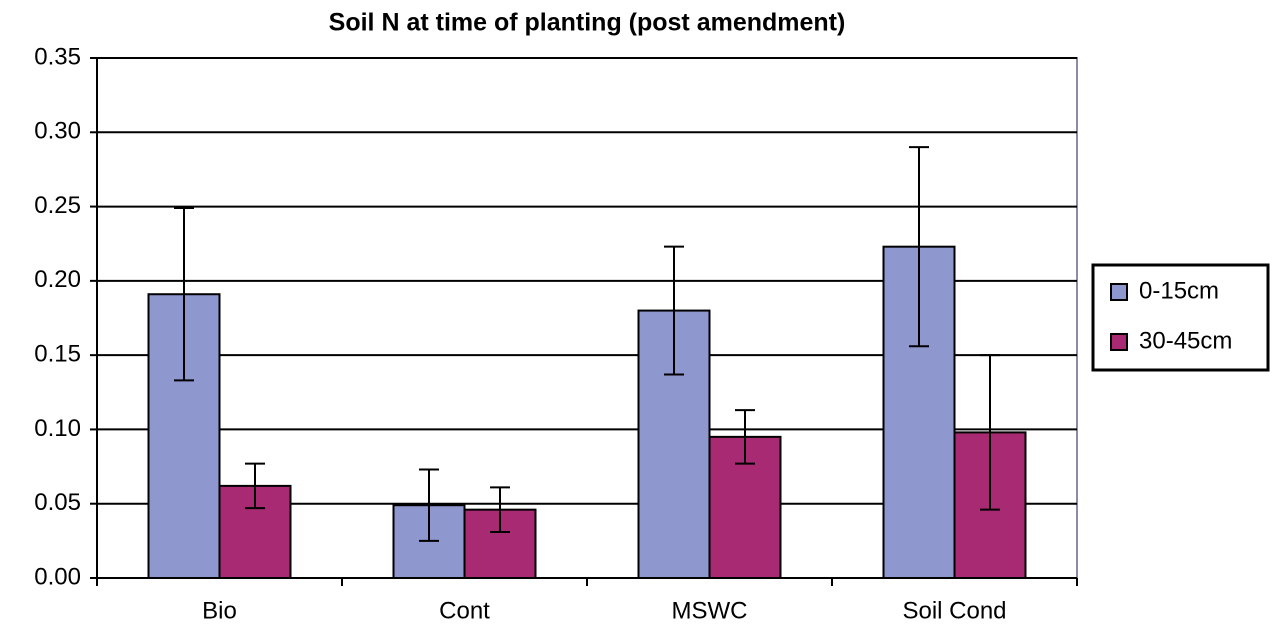 This screenshot has width=1273, height=628. What do you see at coordinates (57, 56) in the screenshot?
I see `y-tick-label: 0.35` at bounding box center [57, 56].